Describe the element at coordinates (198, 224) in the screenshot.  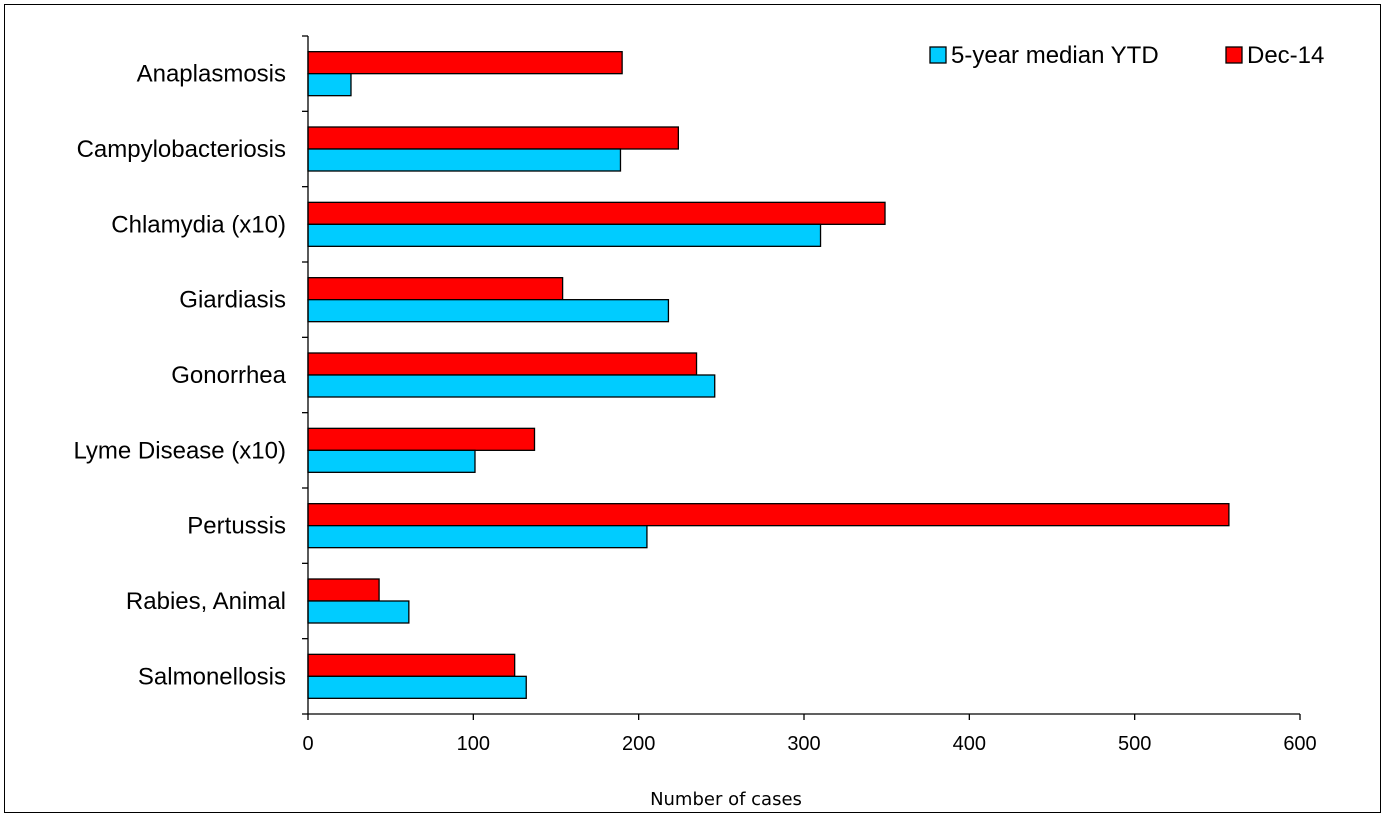
I see `category-label: Chlamydia (x10)` at that location.